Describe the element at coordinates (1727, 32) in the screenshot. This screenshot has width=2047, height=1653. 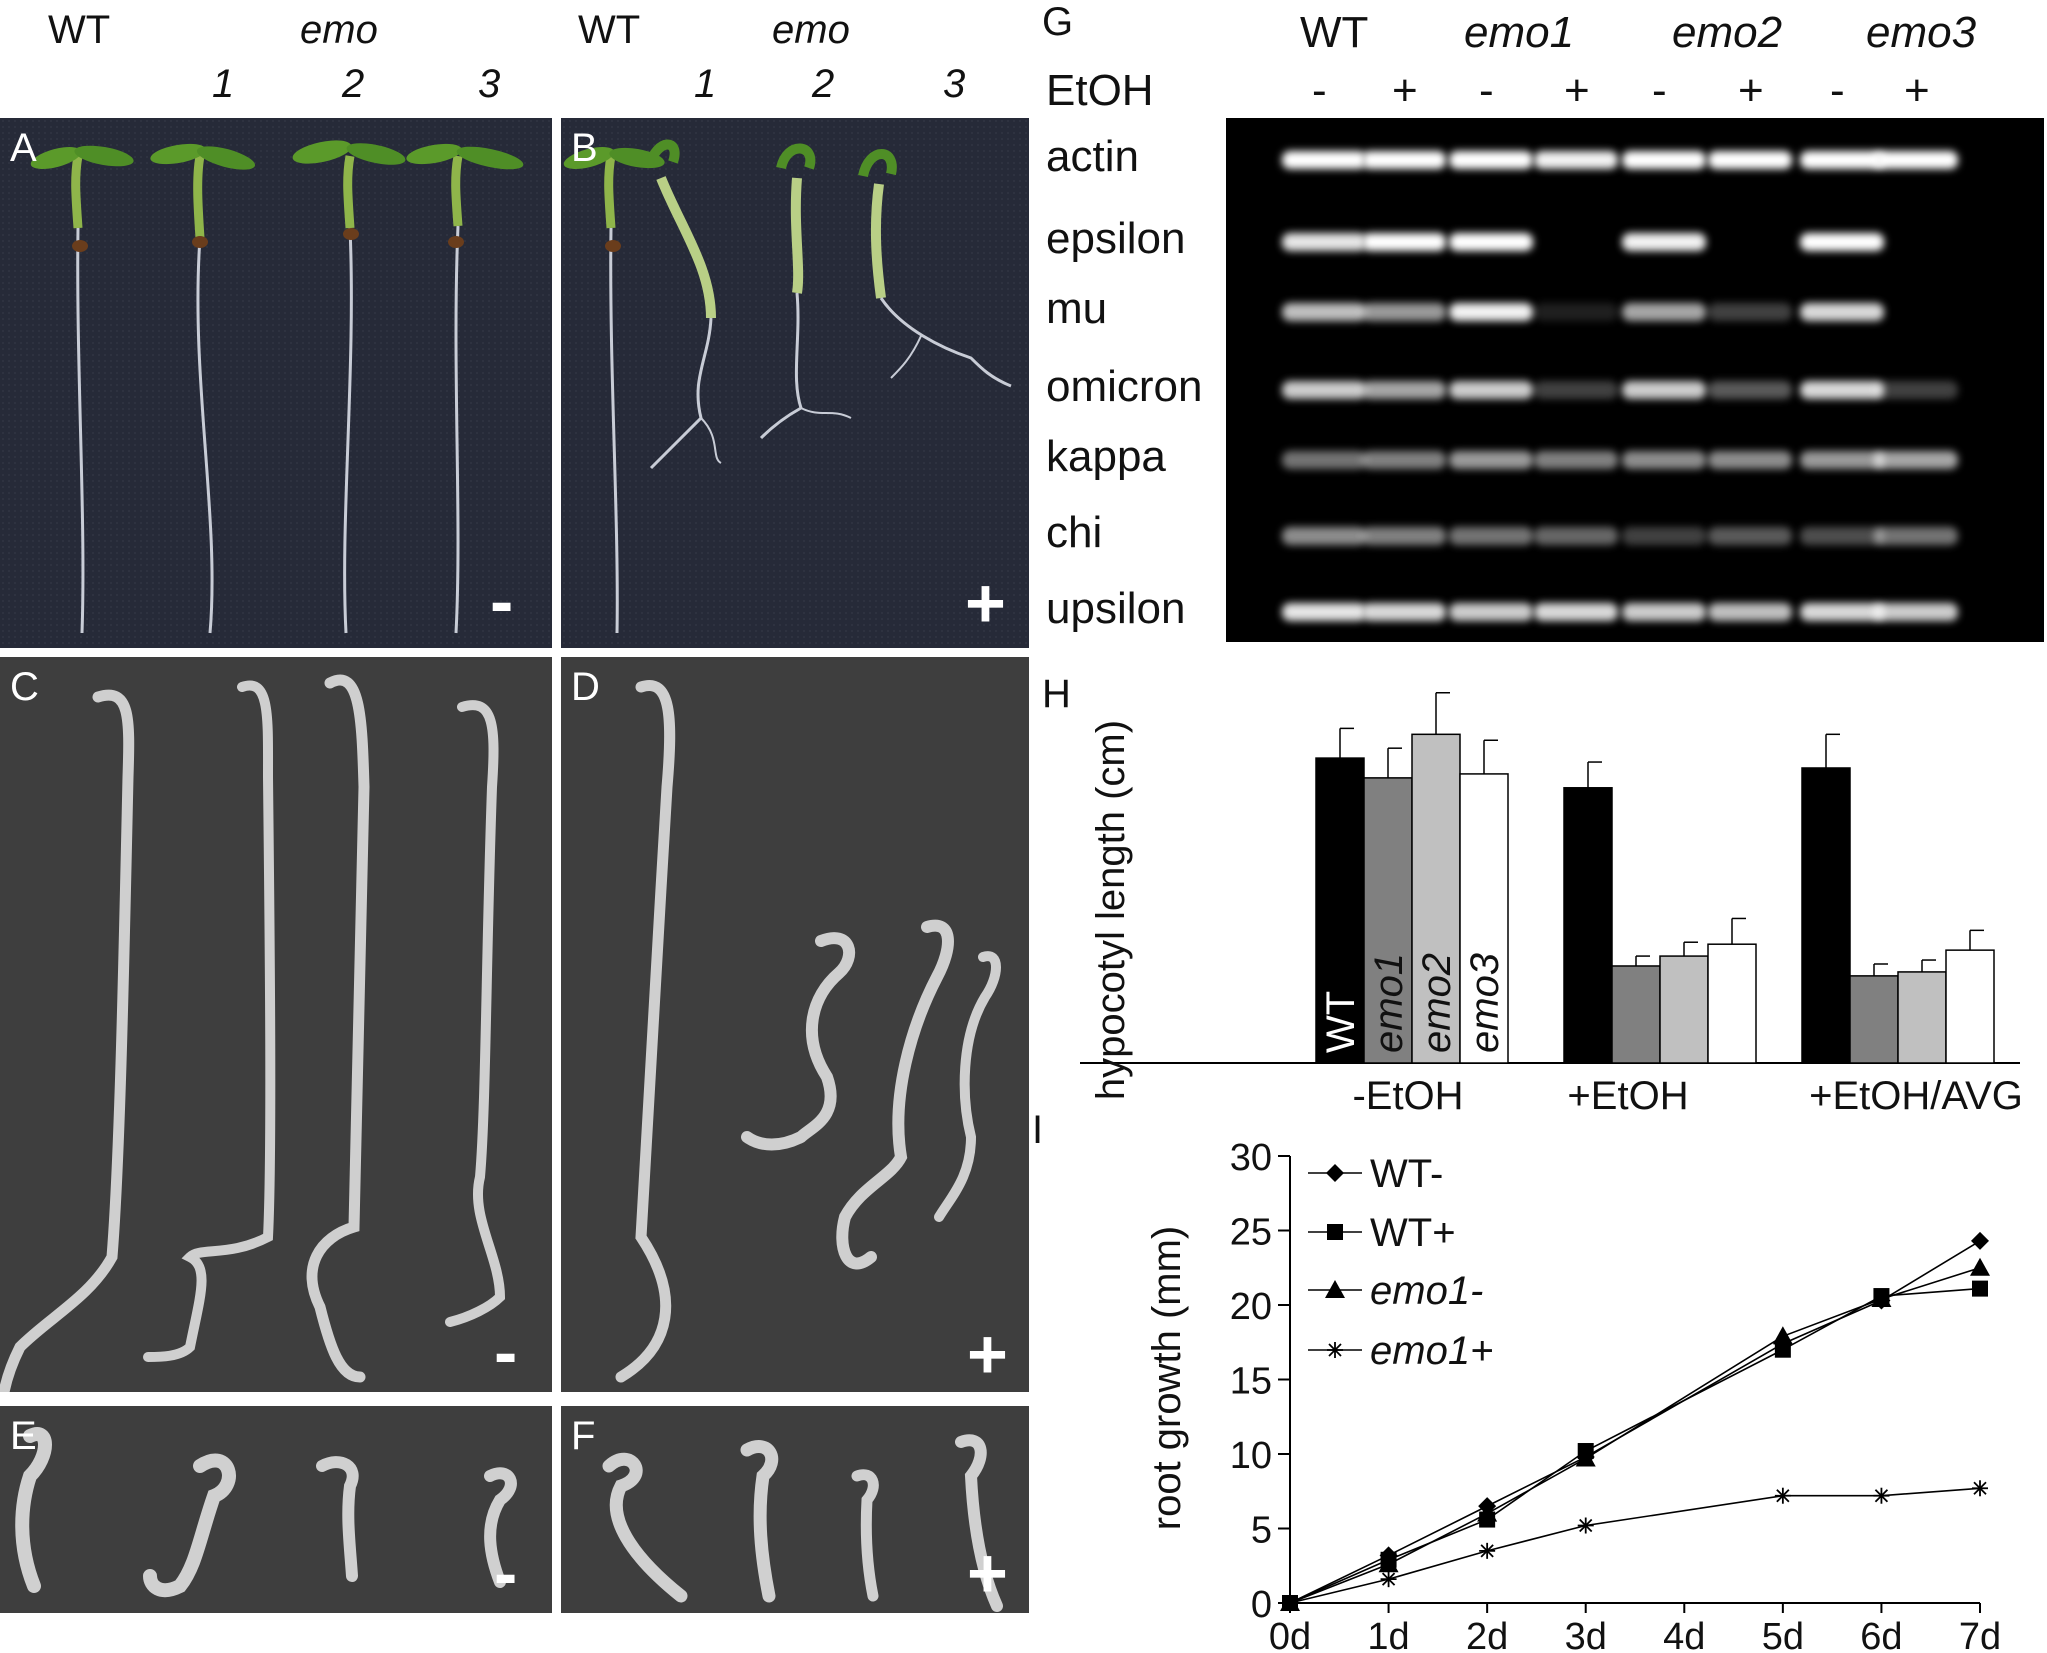
I see `gel-header-emo2: emo2` at that location.